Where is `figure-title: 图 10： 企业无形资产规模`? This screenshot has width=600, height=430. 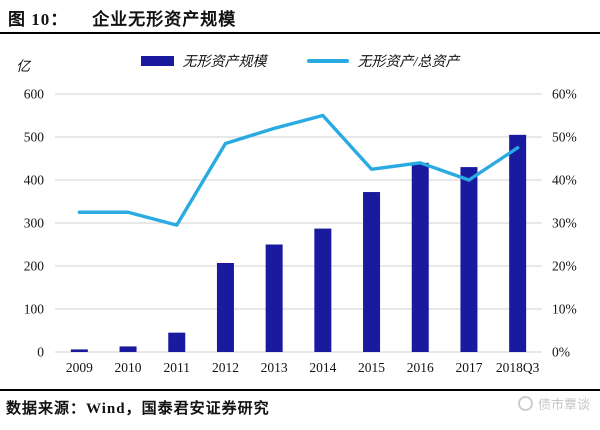
figure-title: 图 10： 企业无形资产规模 is located at coordinates (122, 17).